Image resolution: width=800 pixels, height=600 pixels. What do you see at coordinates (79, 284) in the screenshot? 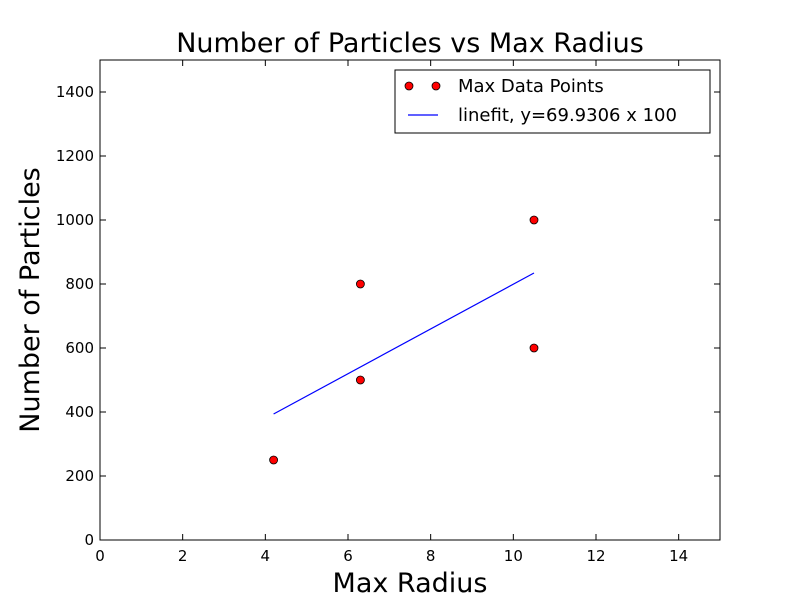
I see `y-tick-label: 800` at bounding box center [79, 284].